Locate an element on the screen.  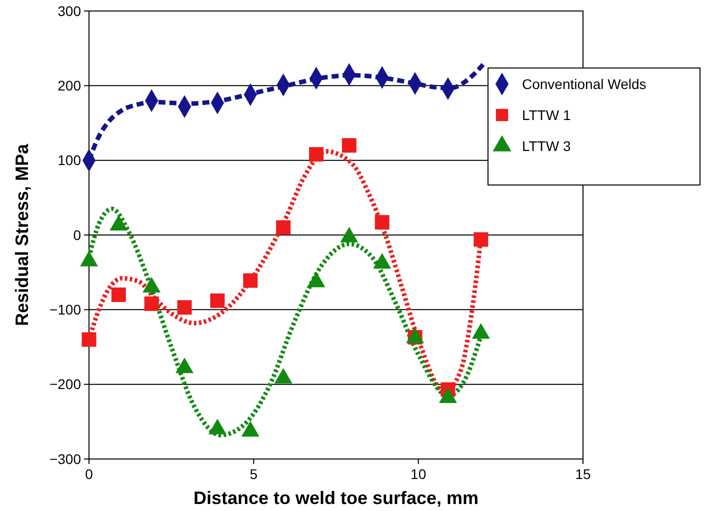
legend-label: LTTW 1 is located at coordinates (546, 114).